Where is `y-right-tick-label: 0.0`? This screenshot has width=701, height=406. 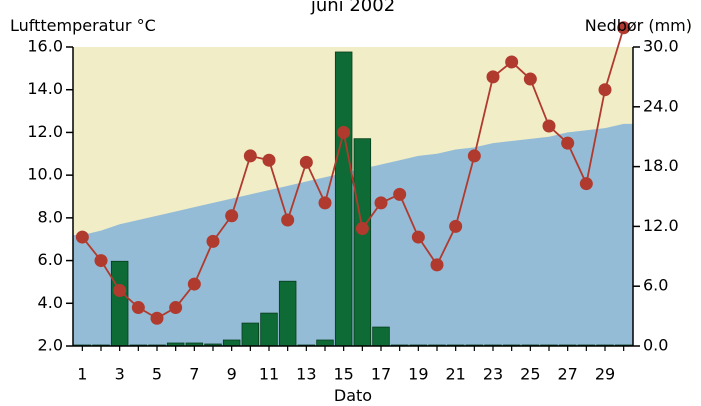
y-right-tick-label: 0.0 is located at coordinates (655, 345).